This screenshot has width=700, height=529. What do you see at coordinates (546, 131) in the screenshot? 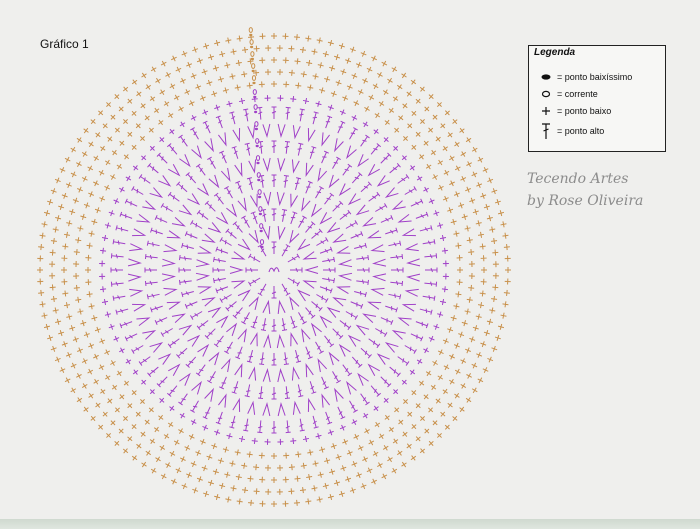
I see `double-crochet-icon` at bounding box center [546, 131].